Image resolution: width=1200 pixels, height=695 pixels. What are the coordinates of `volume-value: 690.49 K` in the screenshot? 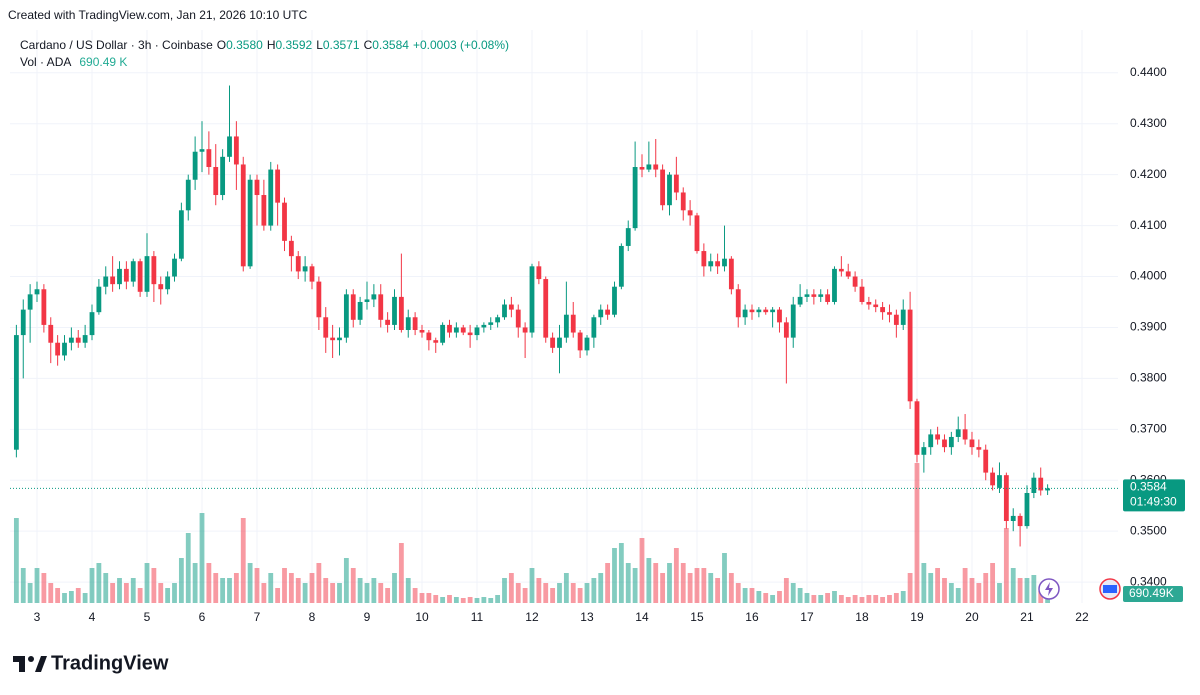 It's located at (103, 62).